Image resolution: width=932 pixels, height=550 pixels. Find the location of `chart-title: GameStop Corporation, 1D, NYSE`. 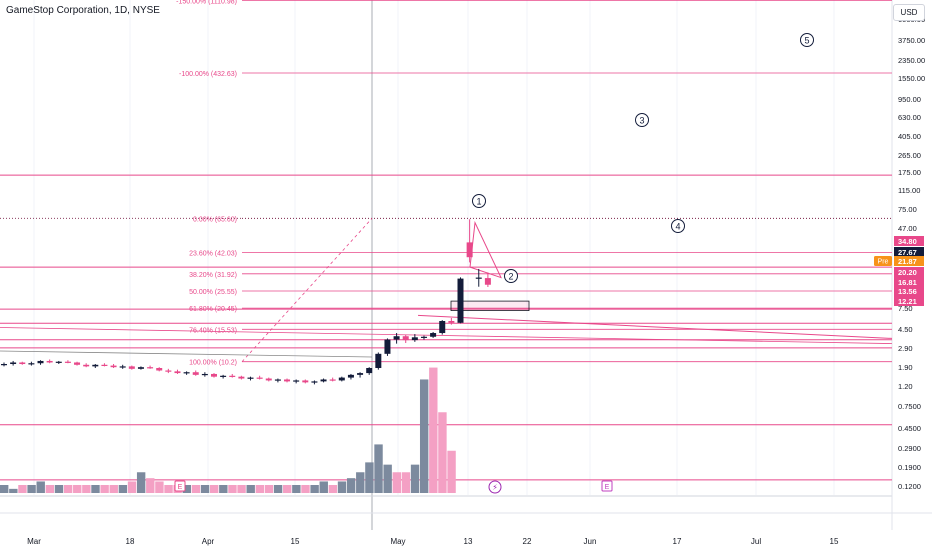

chart-title: GameStop Corporation, 1D, NYSE is located at coordinates (83, 10).